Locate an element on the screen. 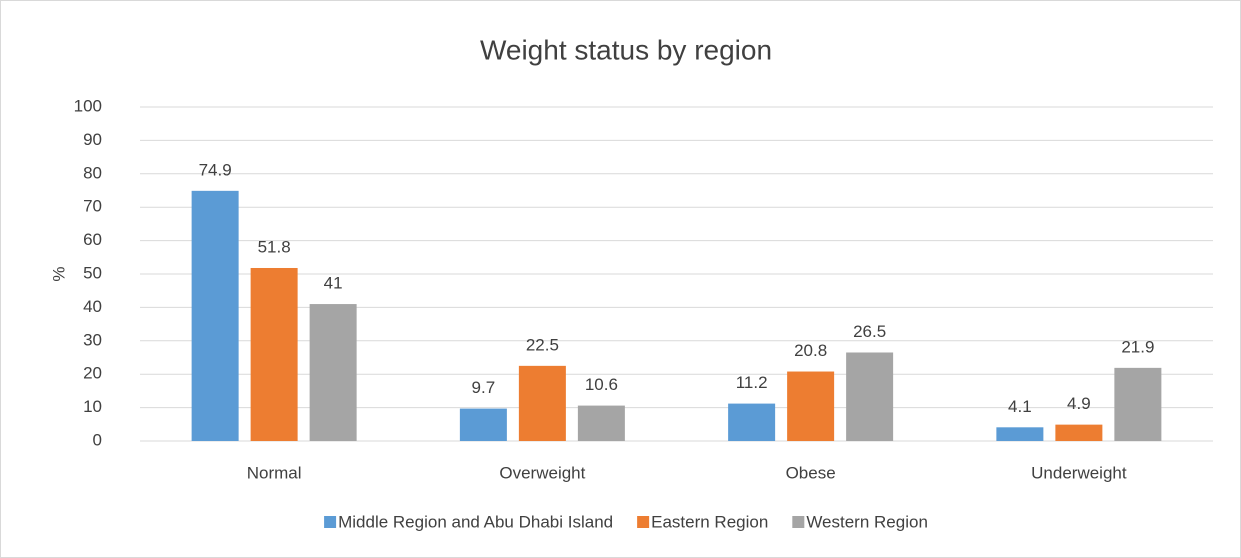  y-tick-label: 10 is located at coordinates (92, 406).